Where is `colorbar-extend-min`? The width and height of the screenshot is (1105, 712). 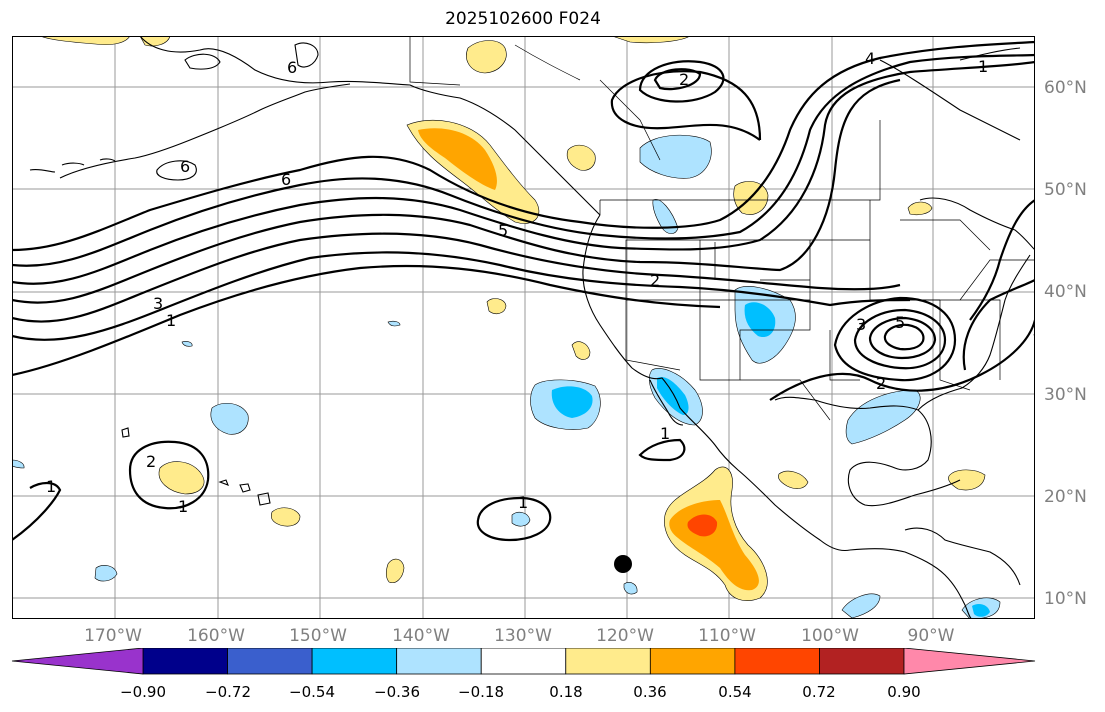 colorbar-extend-min is located at coordinates (77, 661).